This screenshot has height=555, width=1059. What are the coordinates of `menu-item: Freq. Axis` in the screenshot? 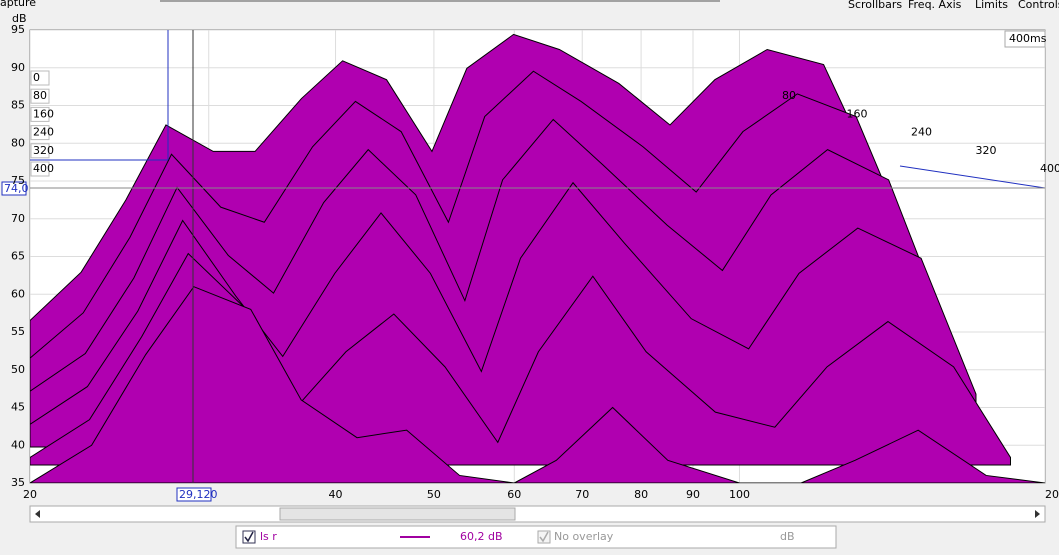 It's located at (935, 5).